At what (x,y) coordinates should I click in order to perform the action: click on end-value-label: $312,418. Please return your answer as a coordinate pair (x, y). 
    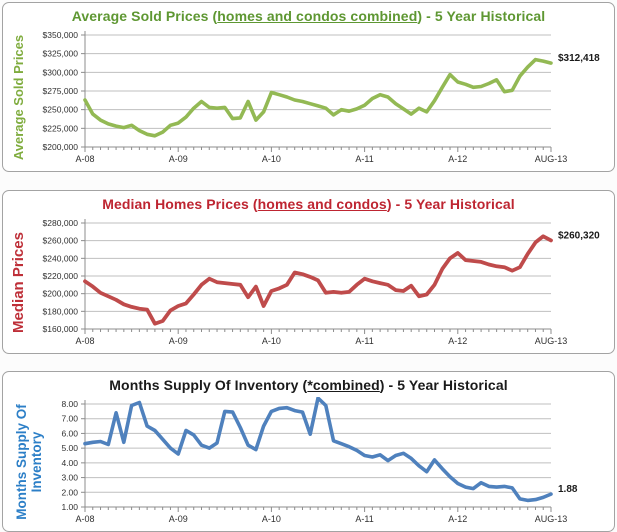
    Looking at the image, I should click on (579, 58).